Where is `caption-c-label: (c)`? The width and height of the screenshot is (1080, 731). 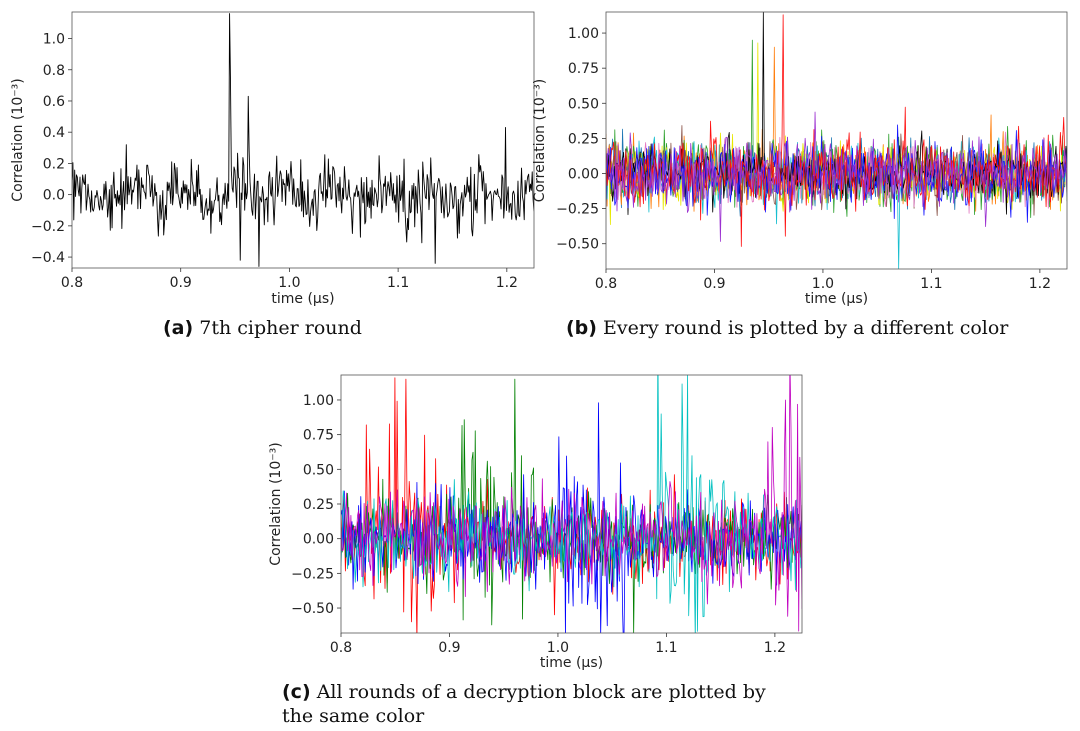 caption-c-label: (c) is located at coordinates (296, 692).